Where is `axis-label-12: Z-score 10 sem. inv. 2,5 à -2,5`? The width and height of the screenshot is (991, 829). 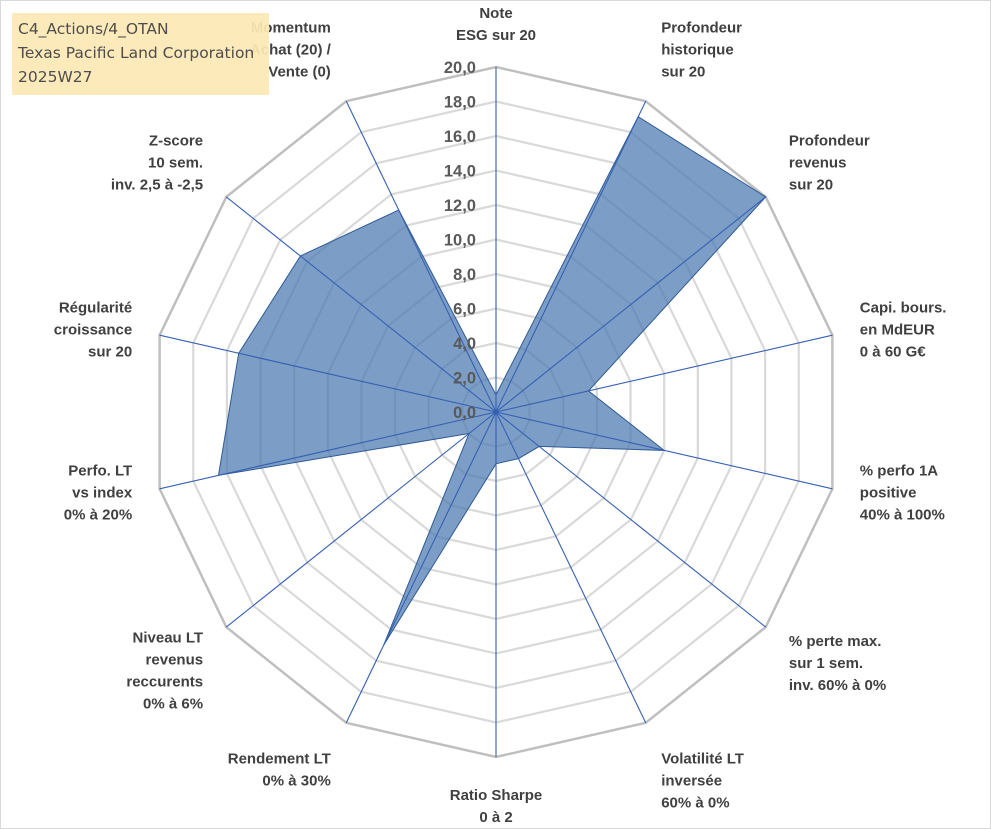 axis-label-12: Z-score 10 sem. inv. 2,5 à -2,5 is located at coordinates (157, 162).